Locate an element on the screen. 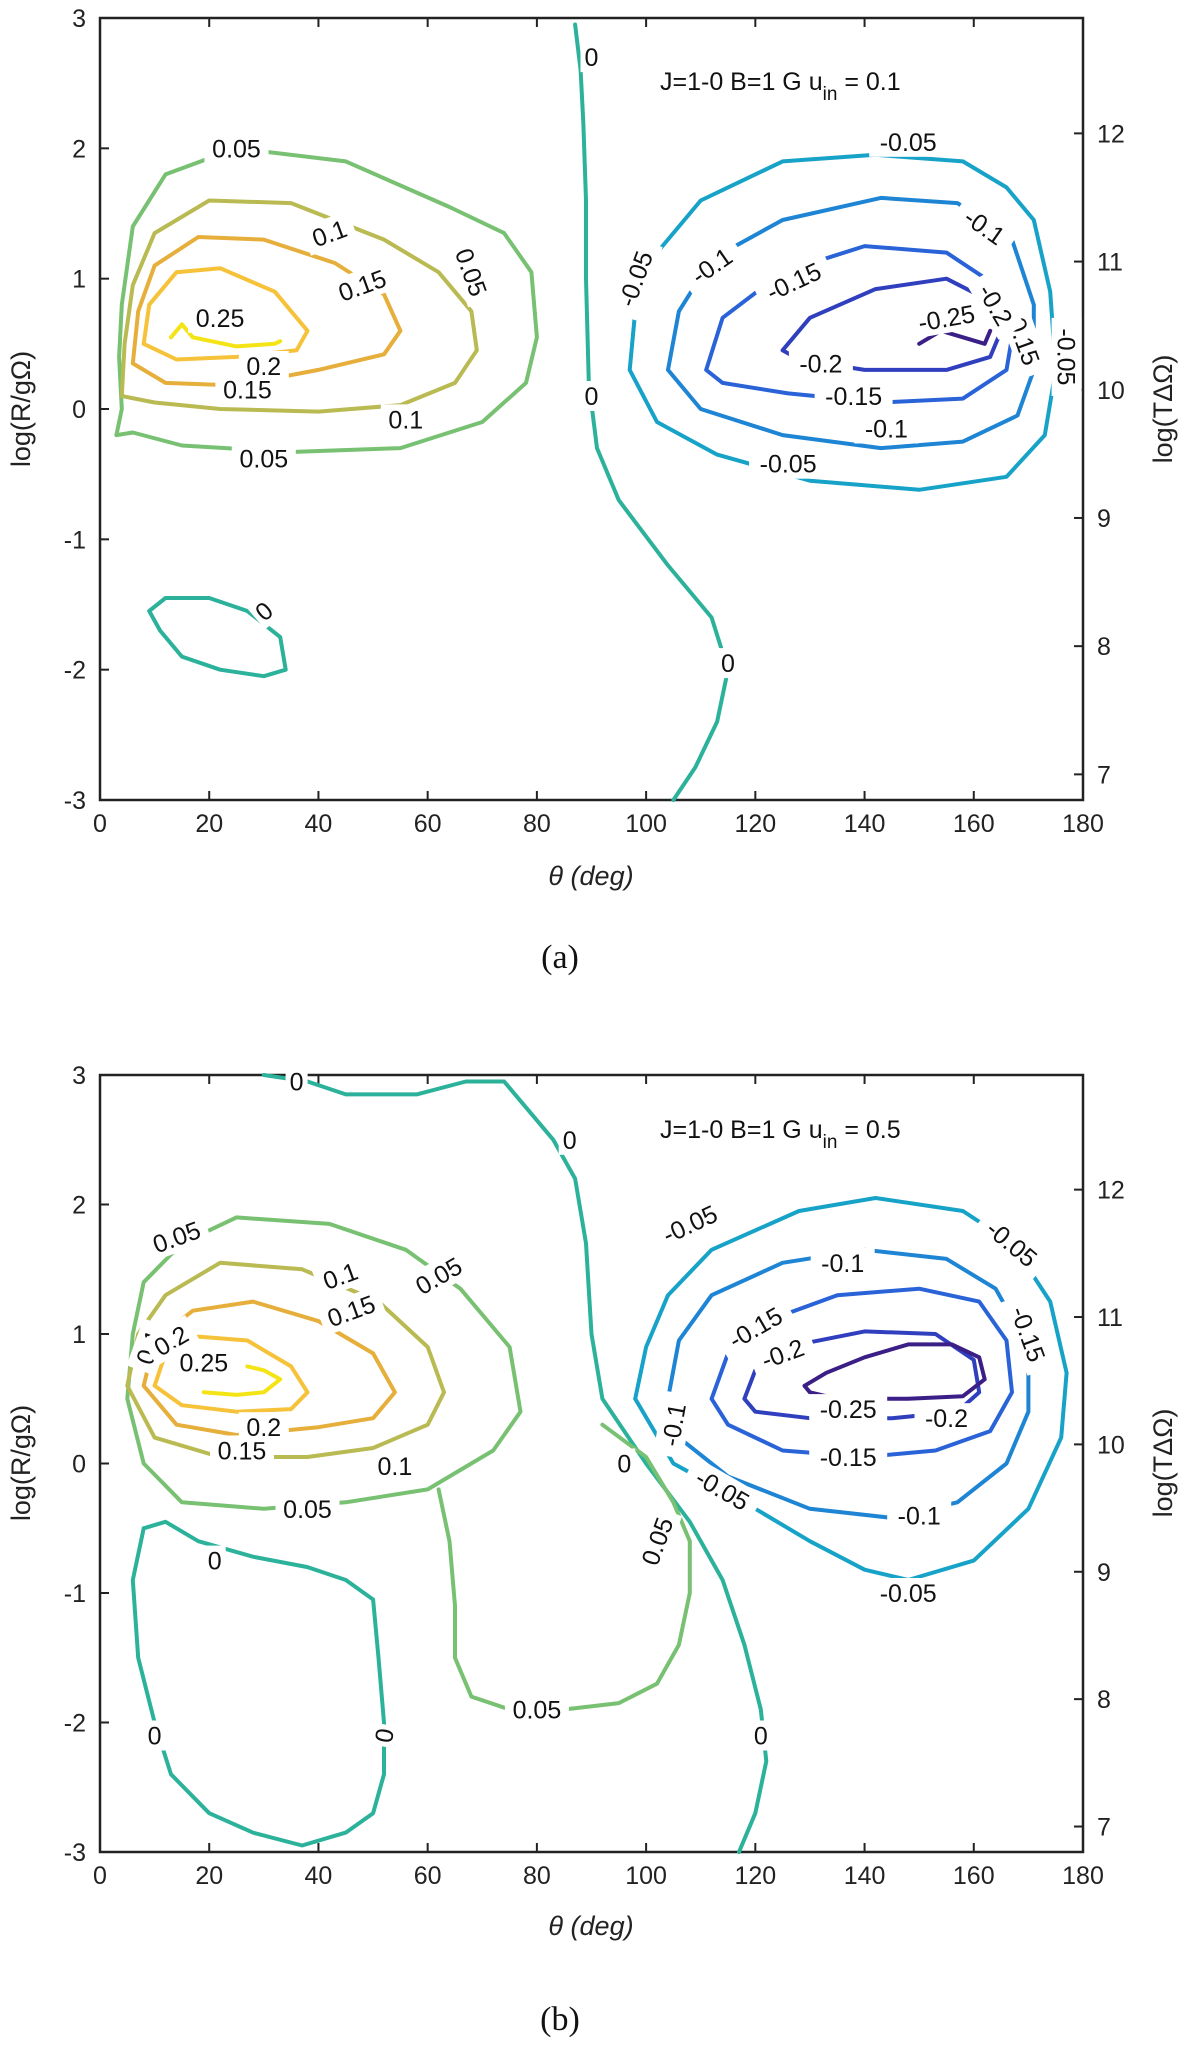 This screenshot has width=1200, height=2052. contour-label: 0.25 is located at coordinates (203, 1362).